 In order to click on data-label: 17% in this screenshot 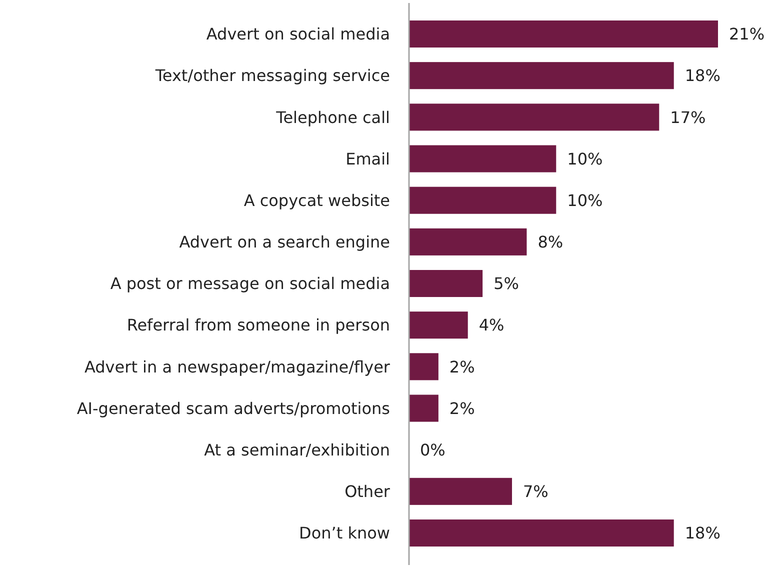, I will do `click(688, 117)`.